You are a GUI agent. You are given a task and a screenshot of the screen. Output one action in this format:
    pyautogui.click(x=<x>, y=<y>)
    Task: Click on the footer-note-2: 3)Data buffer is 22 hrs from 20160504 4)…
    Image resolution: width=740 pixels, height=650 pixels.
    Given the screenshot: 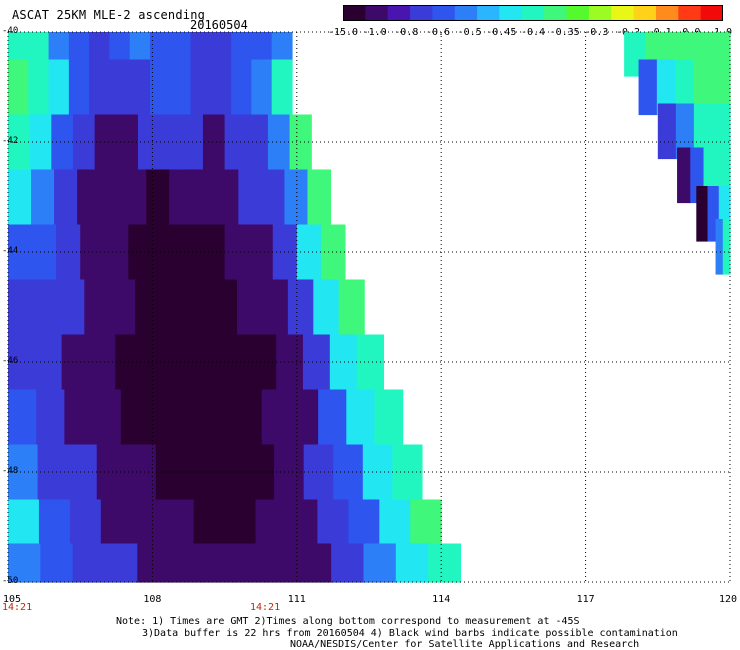 What is the action you would take?
    pyautogui.click(x=410, y=633)
    